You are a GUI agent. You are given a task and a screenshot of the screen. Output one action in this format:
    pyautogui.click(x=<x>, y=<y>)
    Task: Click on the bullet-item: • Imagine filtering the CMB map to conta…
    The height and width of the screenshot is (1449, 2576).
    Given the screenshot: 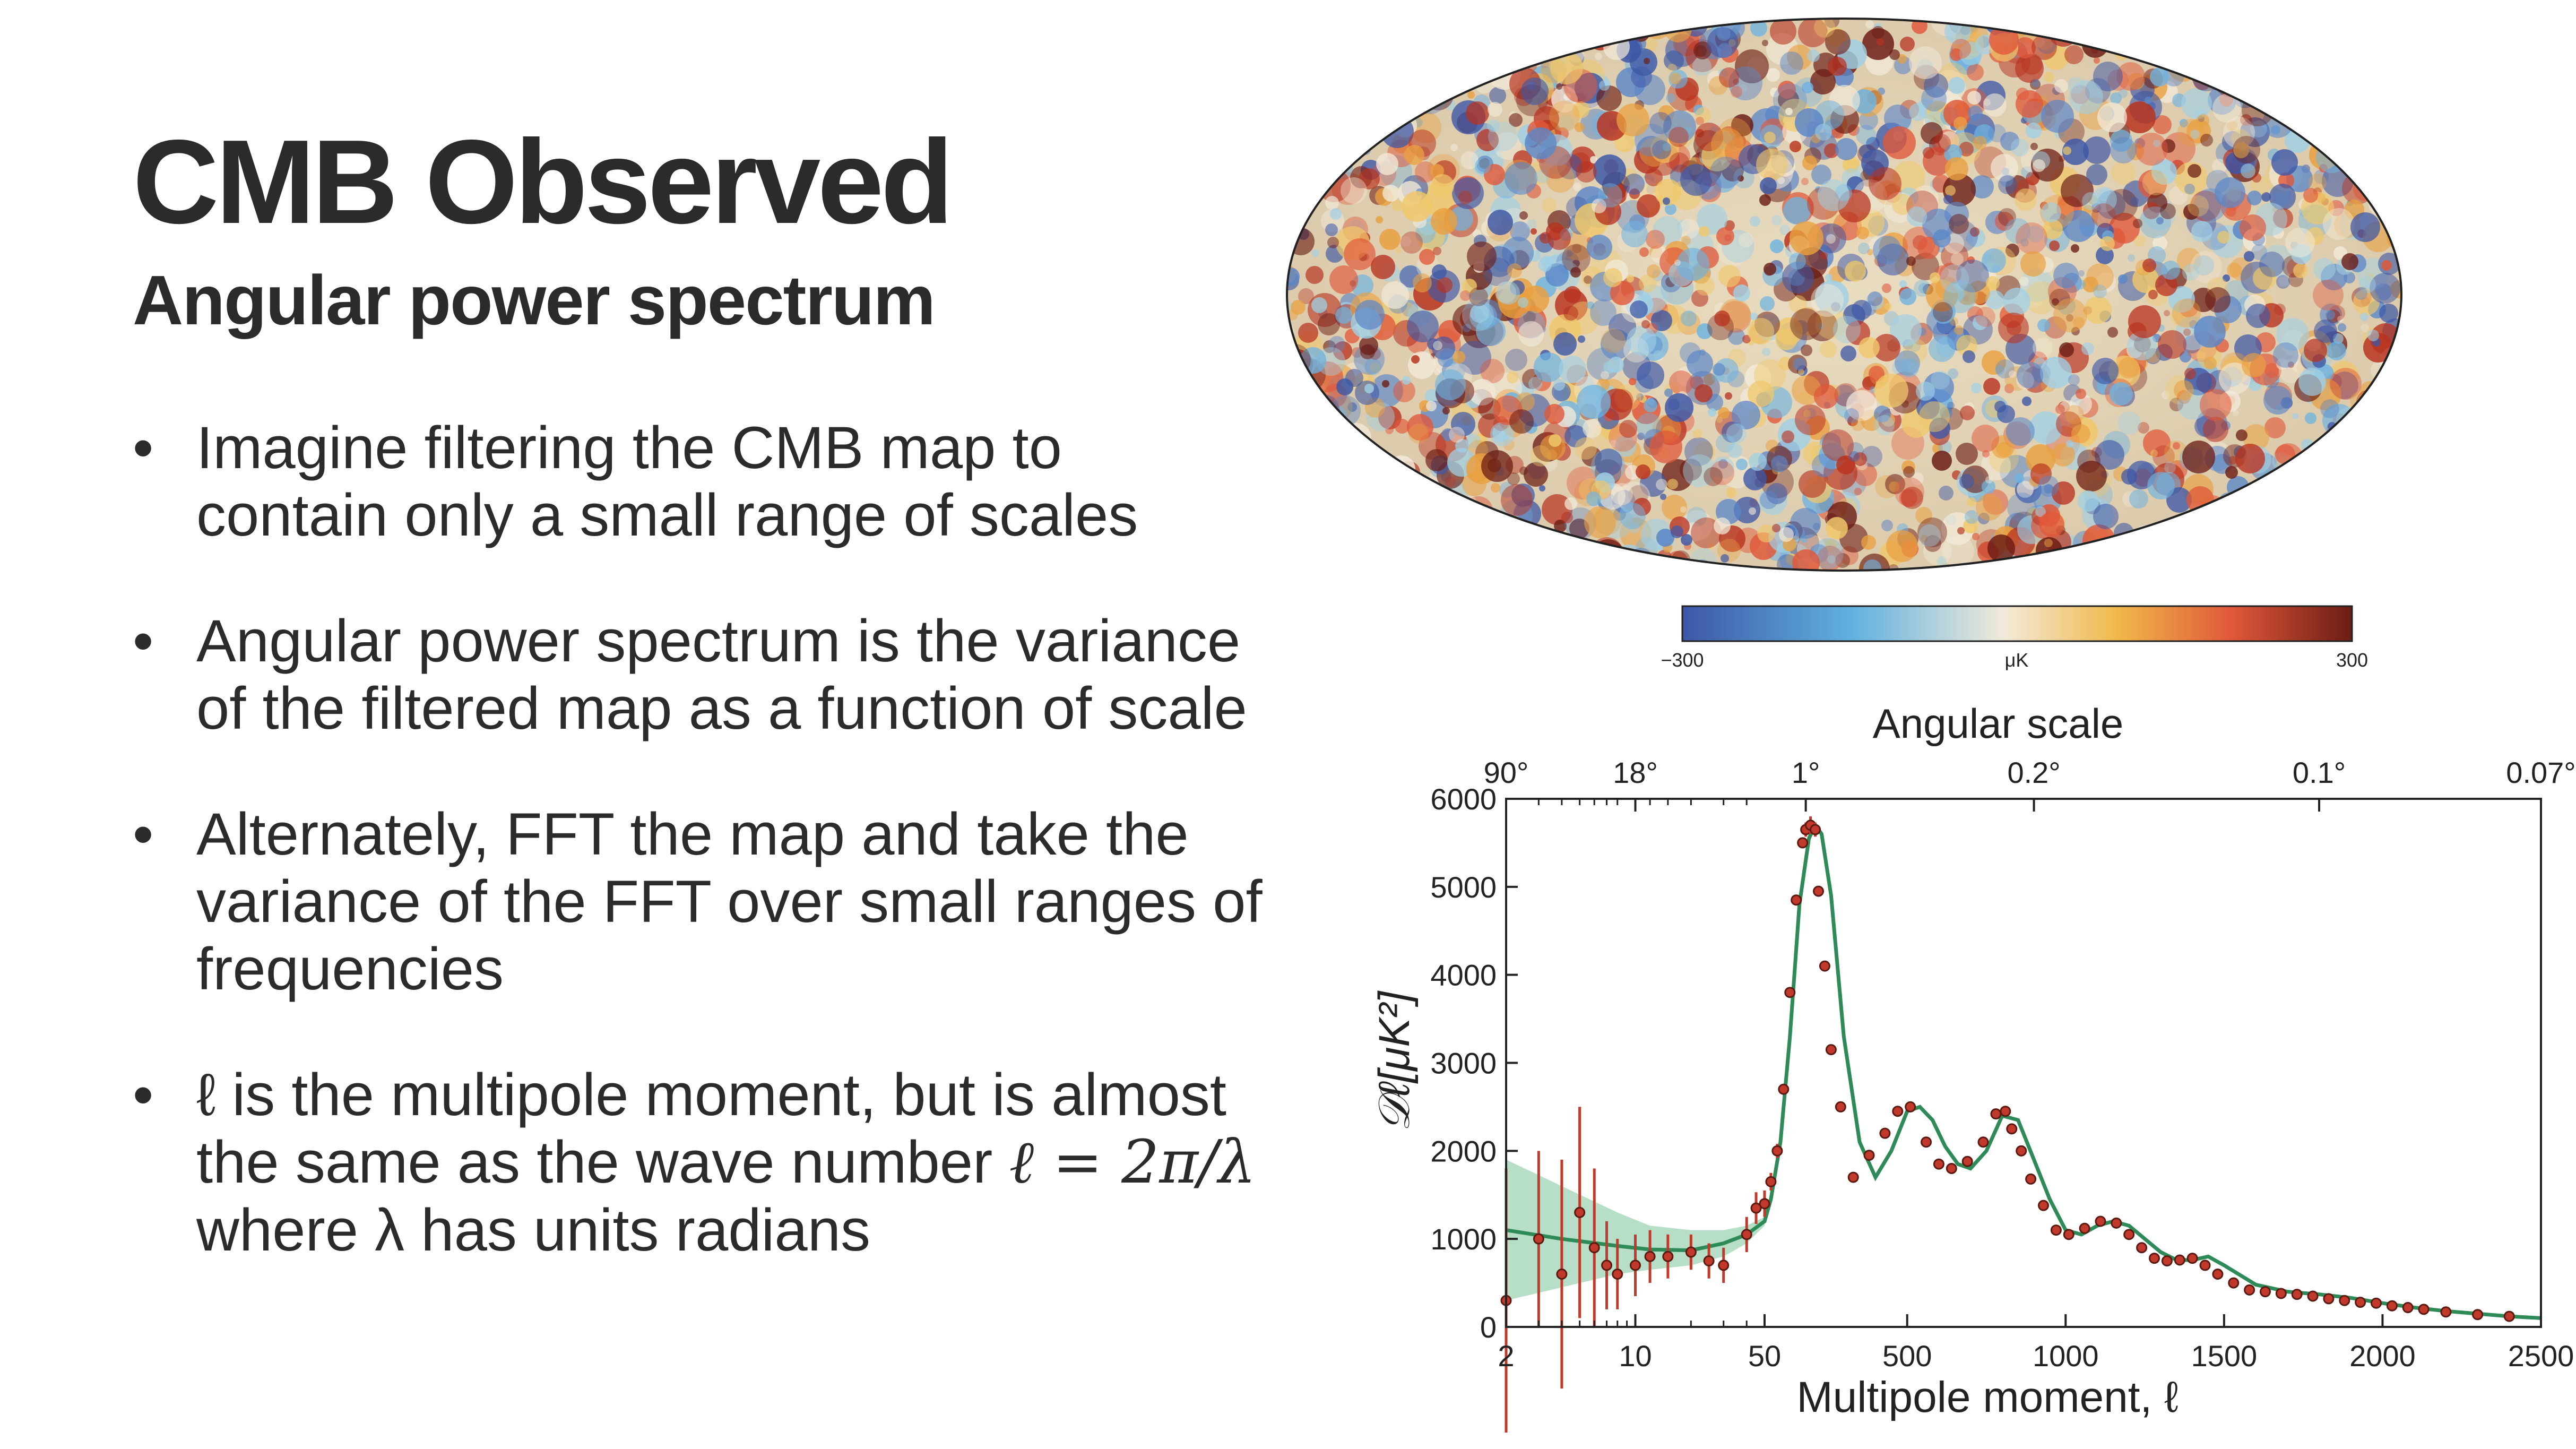 What is the action you would take?
    pyautogui.click(x=749, y=481)
    